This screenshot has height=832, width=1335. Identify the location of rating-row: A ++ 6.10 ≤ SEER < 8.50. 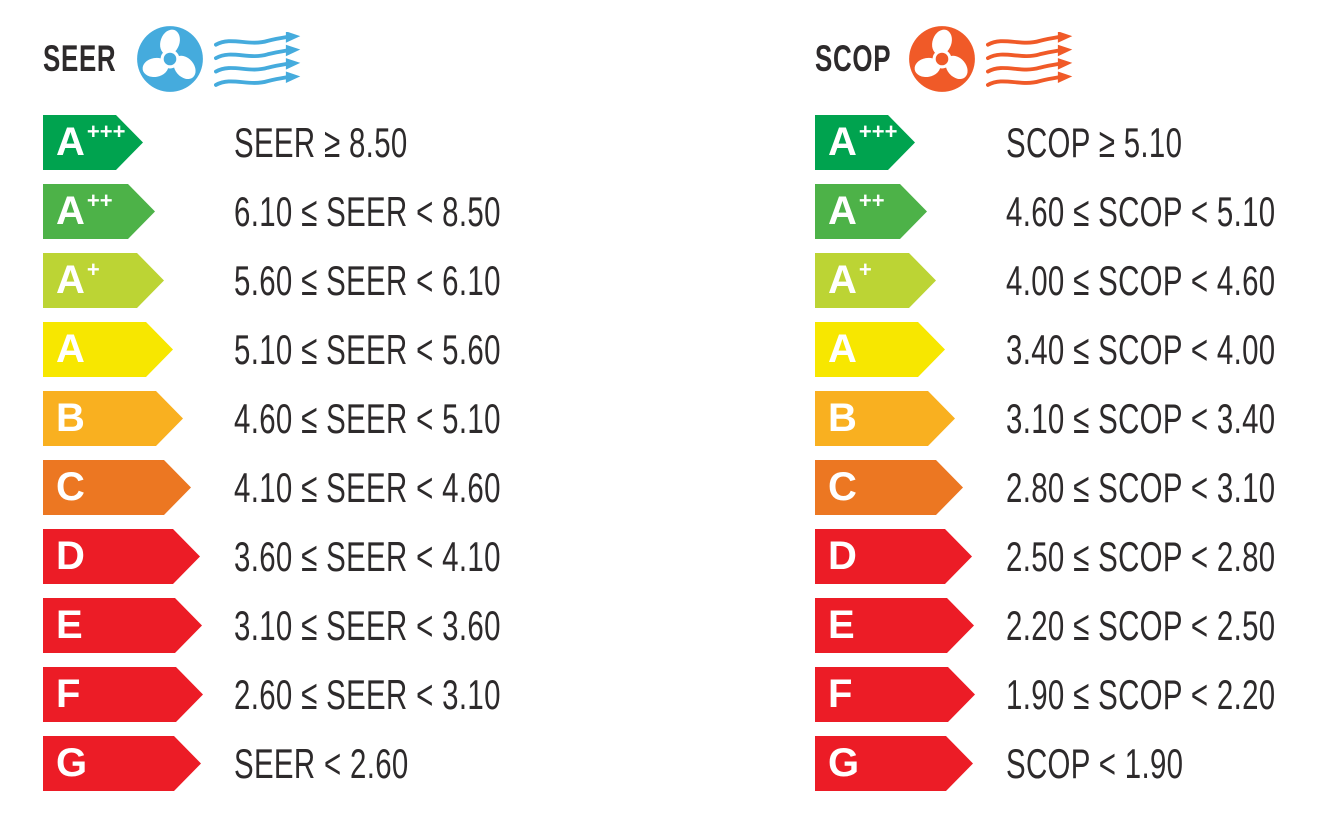
(303, 211).